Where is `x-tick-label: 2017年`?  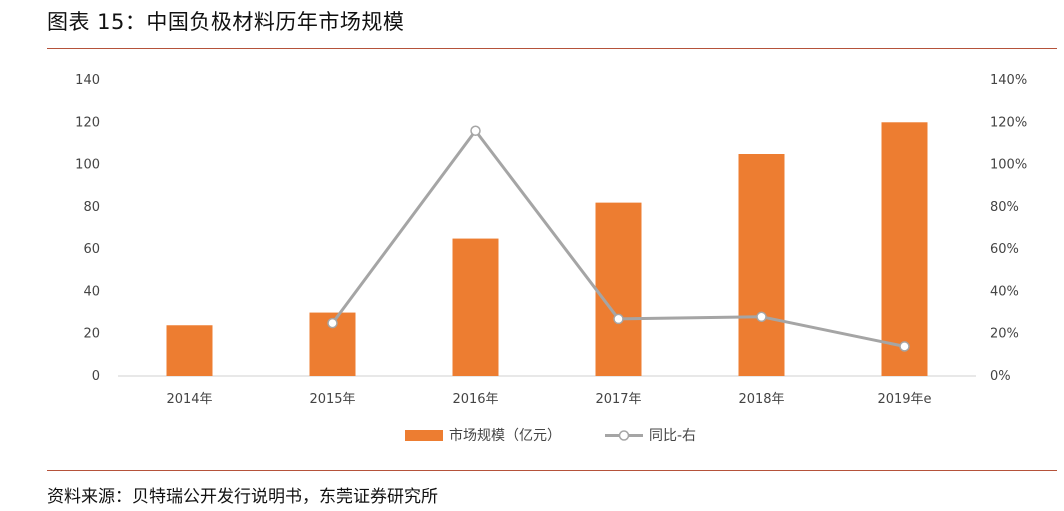 x-tick-label: 2017年 is located at coordinates (618, 399).